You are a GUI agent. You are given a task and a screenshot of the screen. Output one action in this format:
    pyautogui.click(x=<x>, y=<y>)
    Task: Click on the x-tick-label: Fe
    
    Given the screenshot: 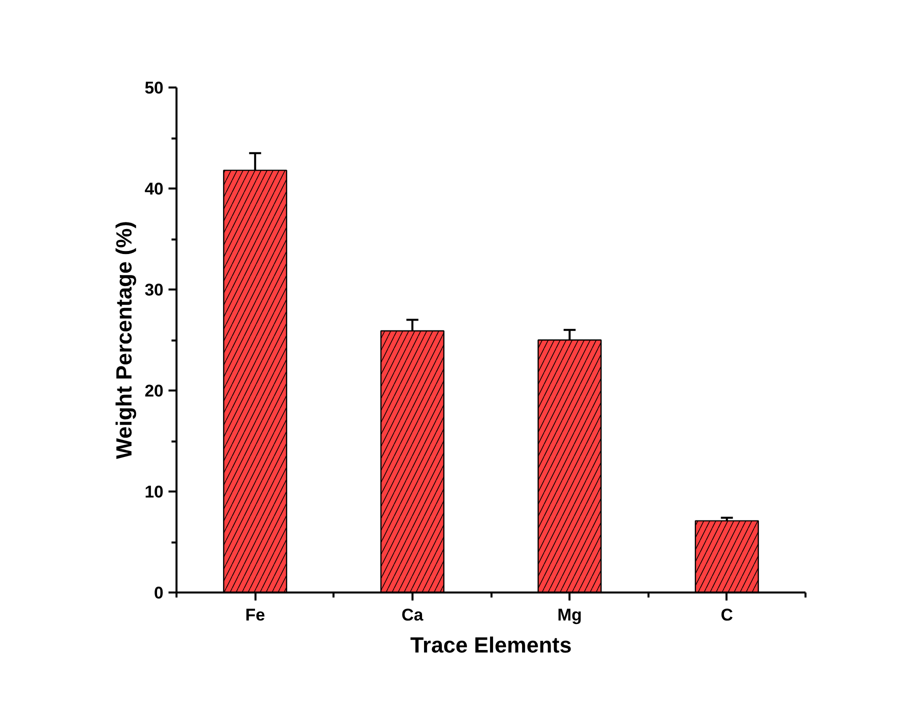 What is the action you would take?
    pyautogui.click(x=255, y=615)
    